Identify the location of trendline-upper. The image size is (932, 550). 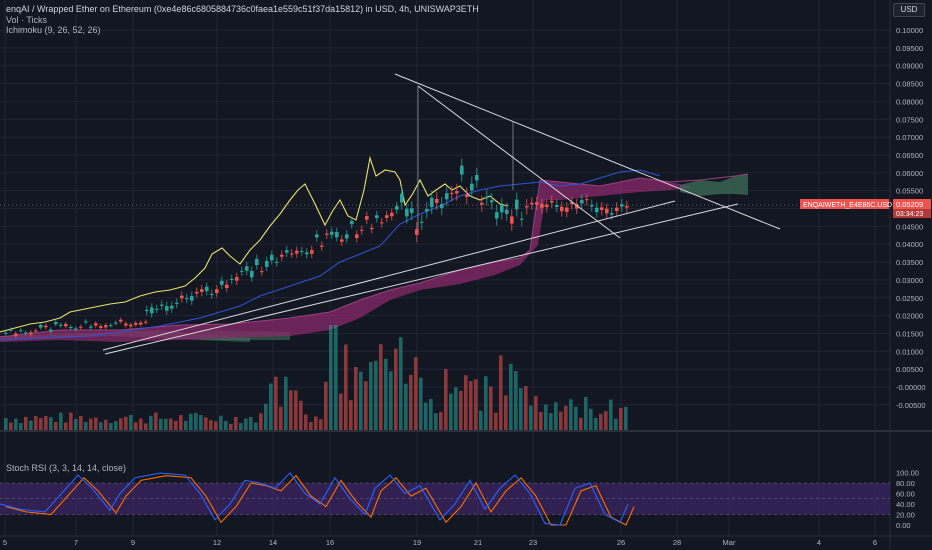
(587, 151).